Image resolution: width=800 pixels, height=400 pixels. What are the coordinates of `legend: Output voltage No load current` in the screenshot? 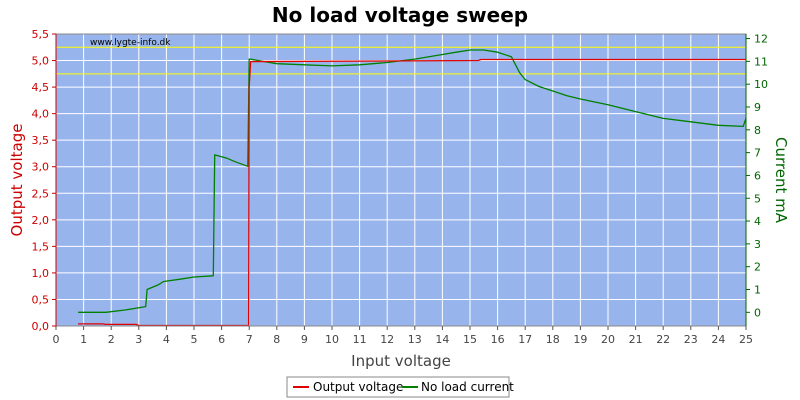 It's located at (400, 387).